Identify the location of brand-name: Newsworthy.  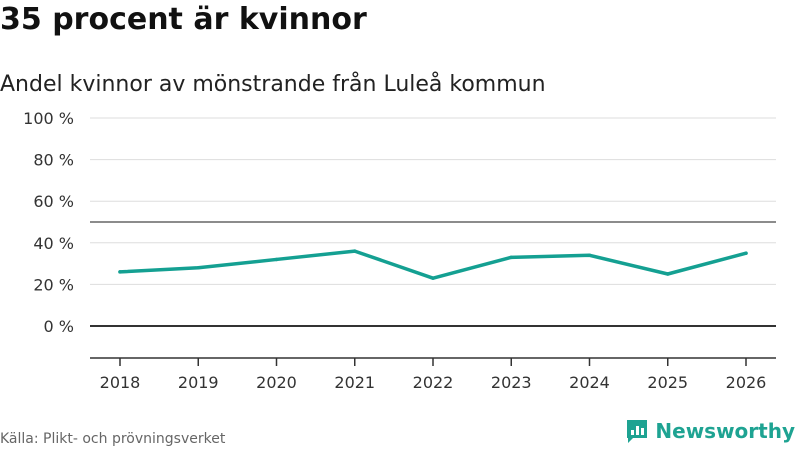
(725, 431).